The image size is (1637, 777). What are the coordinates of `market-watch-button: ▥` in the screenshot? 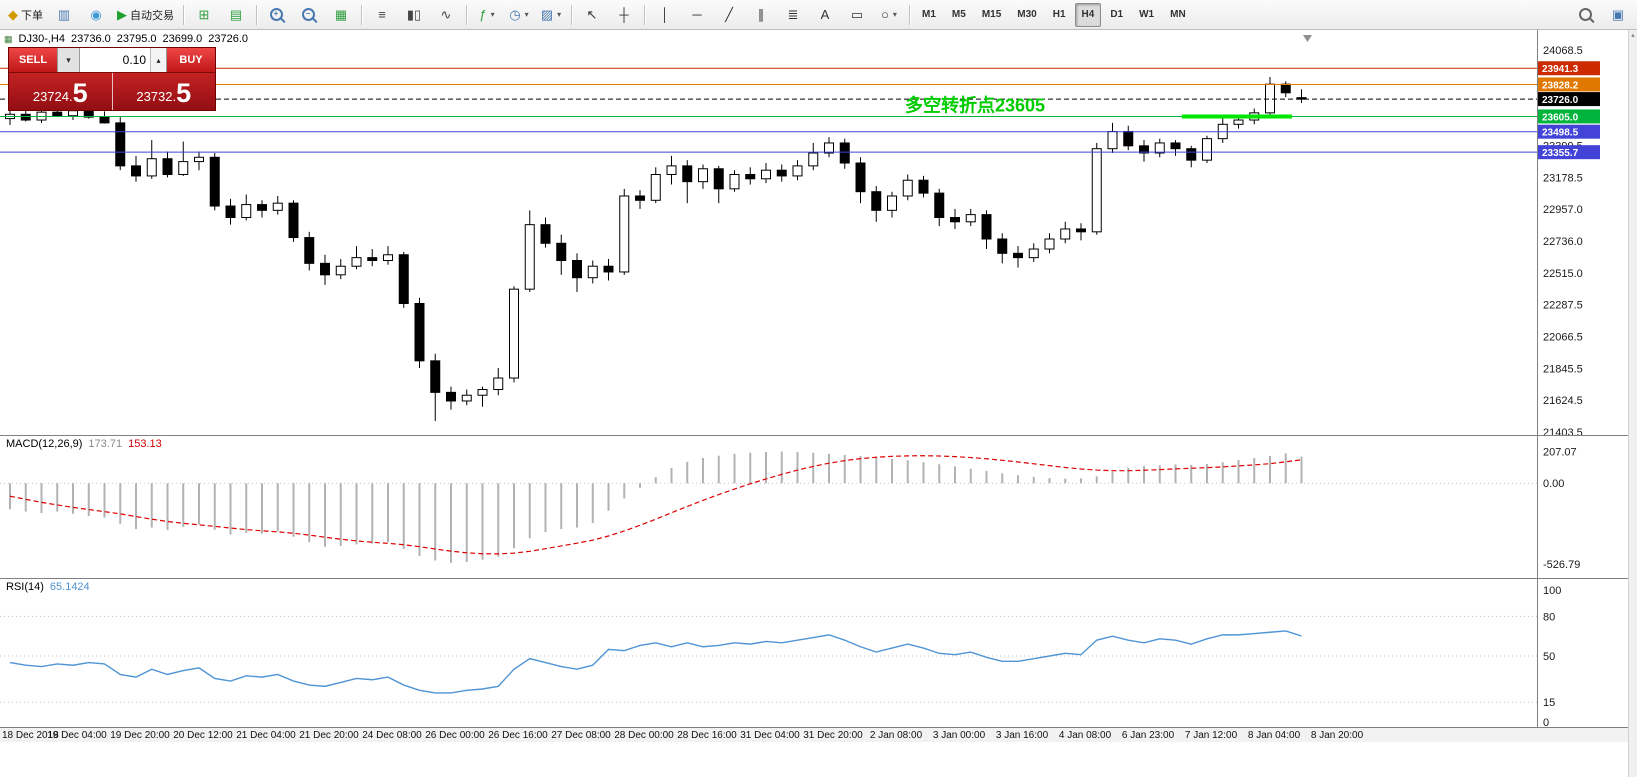 It's located at (64, 15).